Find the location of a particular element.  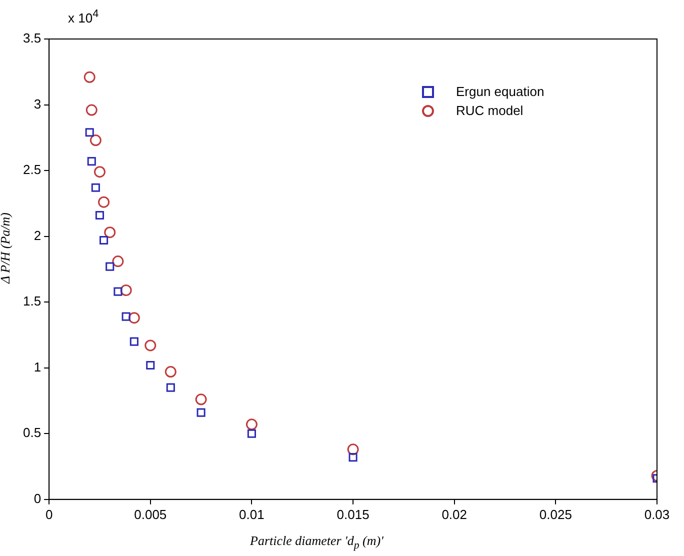

x-axis-title: Particle diameter 'd$_{p}$ (m)' is located at coordinates (317, 542).